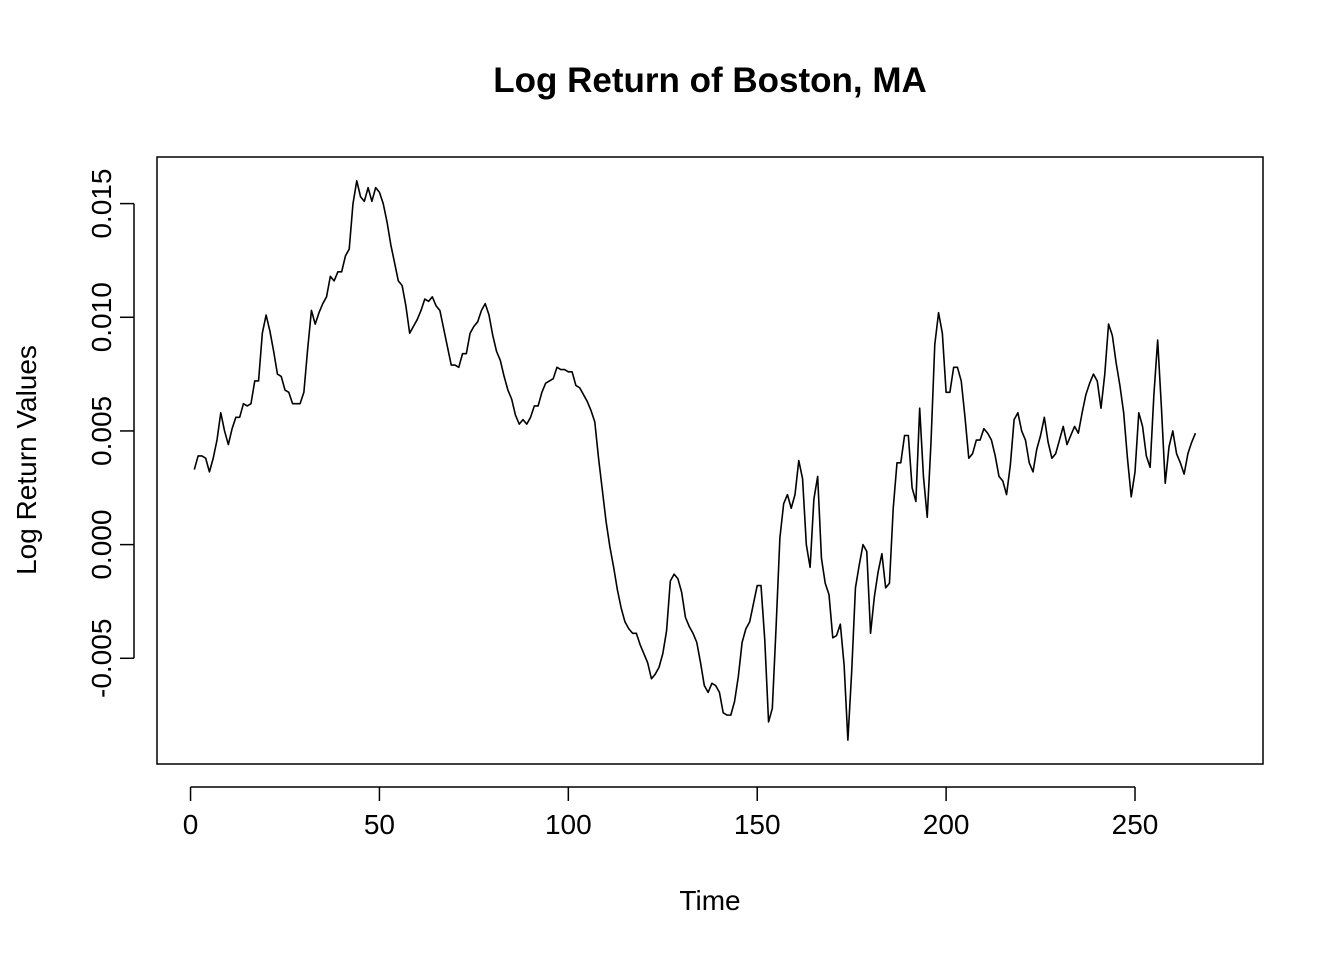 The width and height of the screenshot is (1344, 960). Describe the element at coordinates (757, 824) in the screenshot. I see `x-tick-label: 150` at that location.